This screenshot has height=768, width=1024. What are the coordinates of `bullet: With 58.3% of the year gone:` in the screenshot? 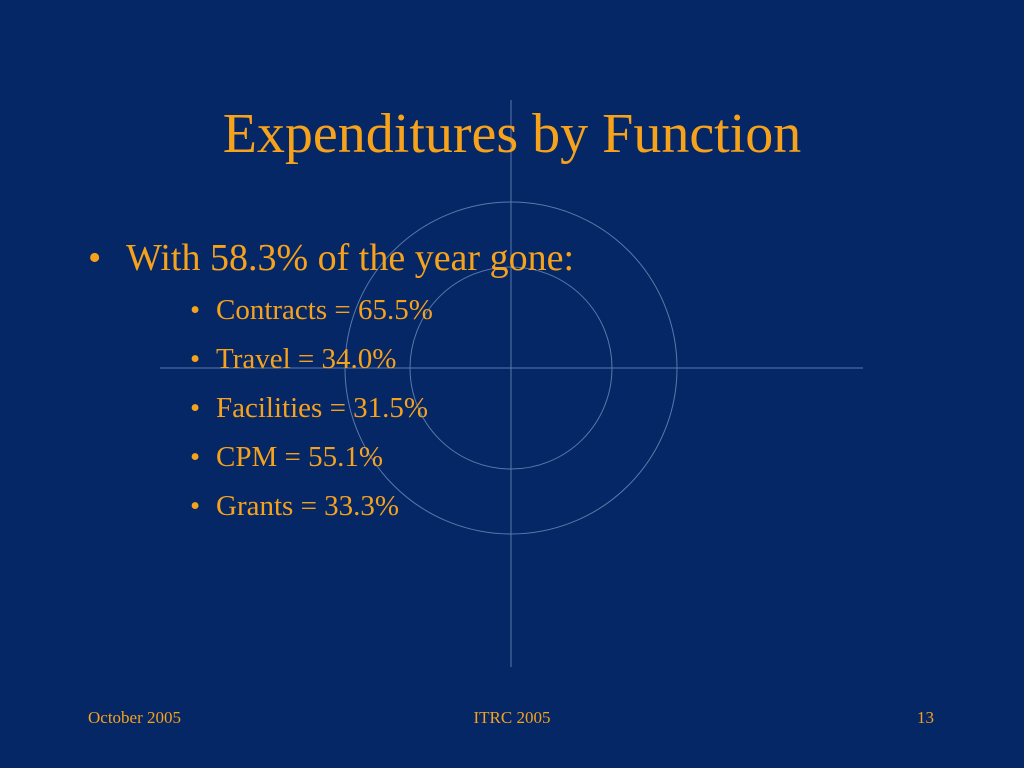 It's located at (331, 258).